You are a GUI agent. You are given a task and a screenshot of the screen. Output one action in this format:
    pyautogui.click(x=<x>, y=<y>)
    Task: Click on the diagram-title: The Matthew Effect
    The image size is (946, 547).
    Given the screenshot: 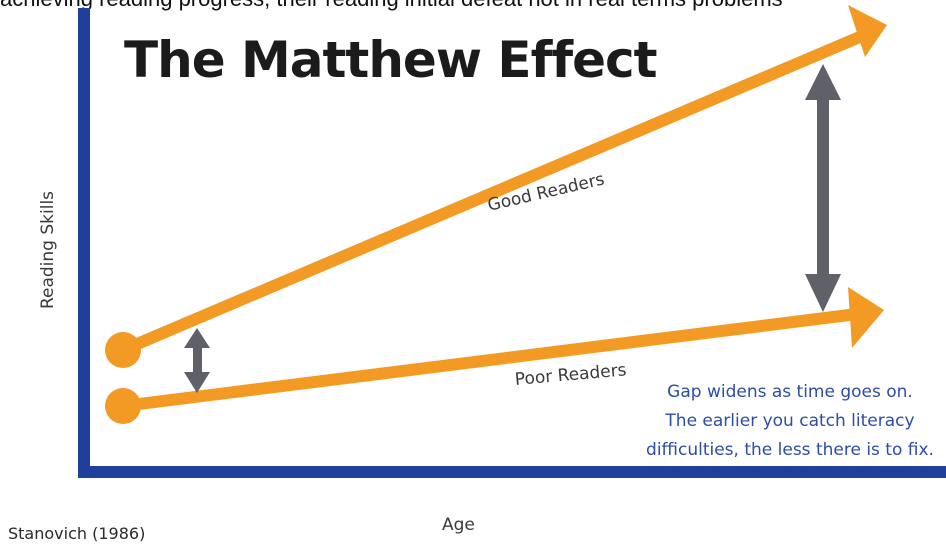 What is the action you would take?
    pyautogui.click(x=391, y=60)
    